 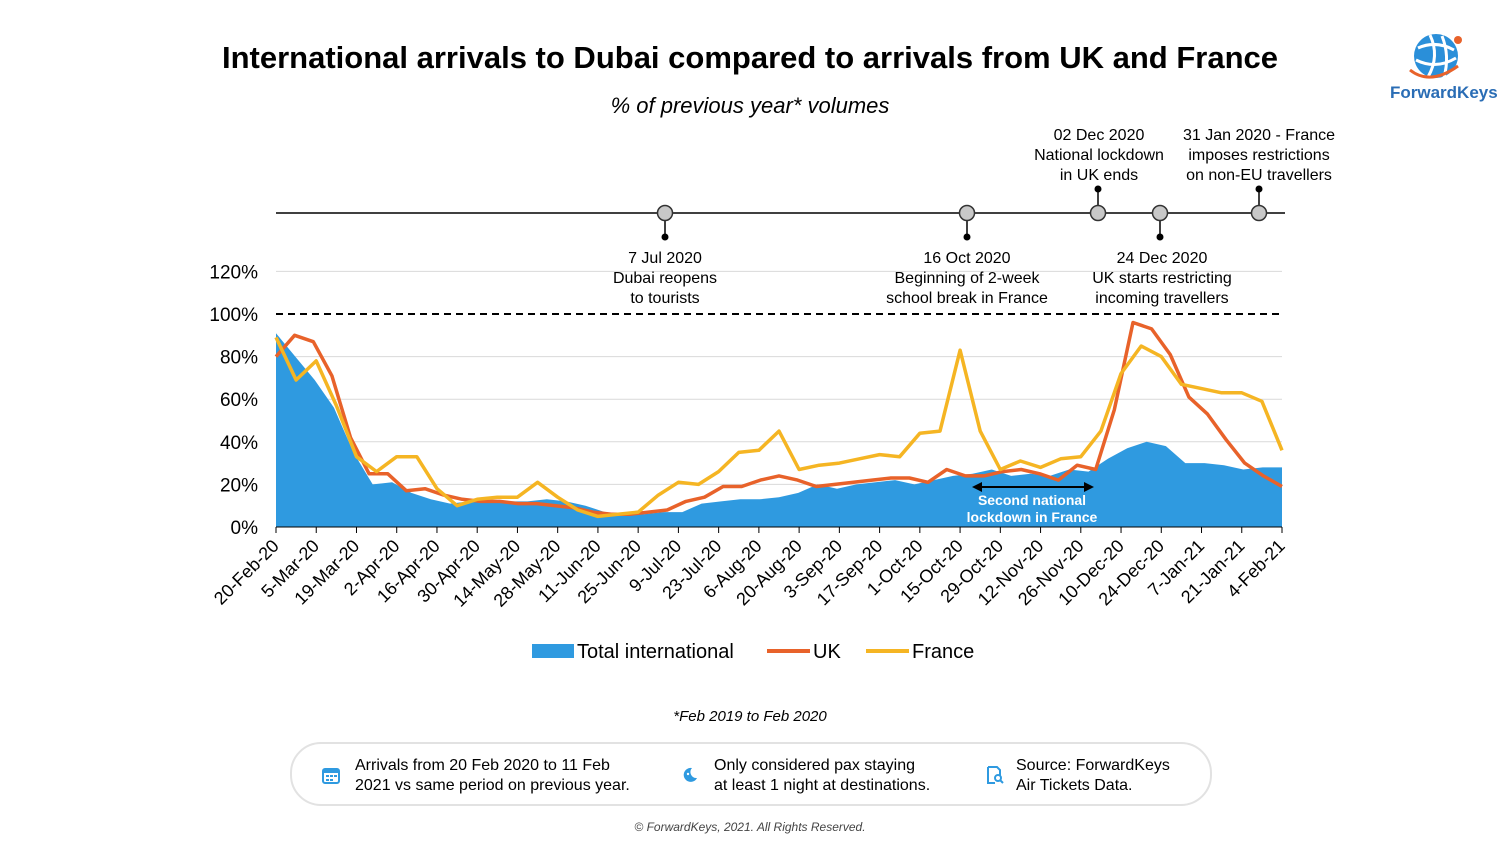 What do you see at coordinates (553, 651) in the screenshot?
I see `legend-swatch-total` at bounding box center [553, 651].